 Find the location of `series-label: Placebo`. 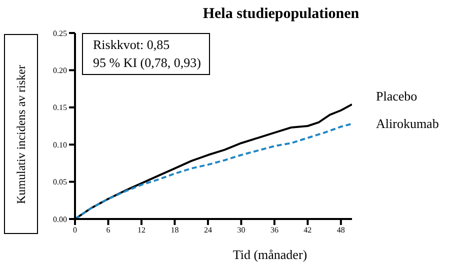

series-label: Placebo is located at coordinates (397, 96).